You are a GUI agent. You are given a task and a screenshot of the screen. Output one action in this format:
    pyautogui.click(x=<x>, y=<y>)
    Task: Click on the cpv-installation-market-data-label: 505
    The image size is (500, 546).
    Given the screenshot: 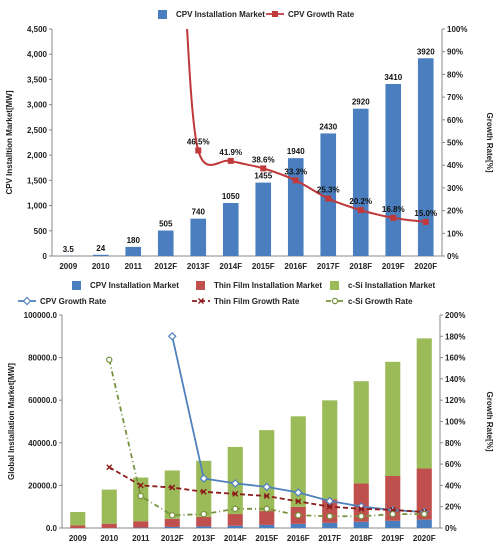 What is the action you would take?
    pyautogui.click(x=166, y=224)
    